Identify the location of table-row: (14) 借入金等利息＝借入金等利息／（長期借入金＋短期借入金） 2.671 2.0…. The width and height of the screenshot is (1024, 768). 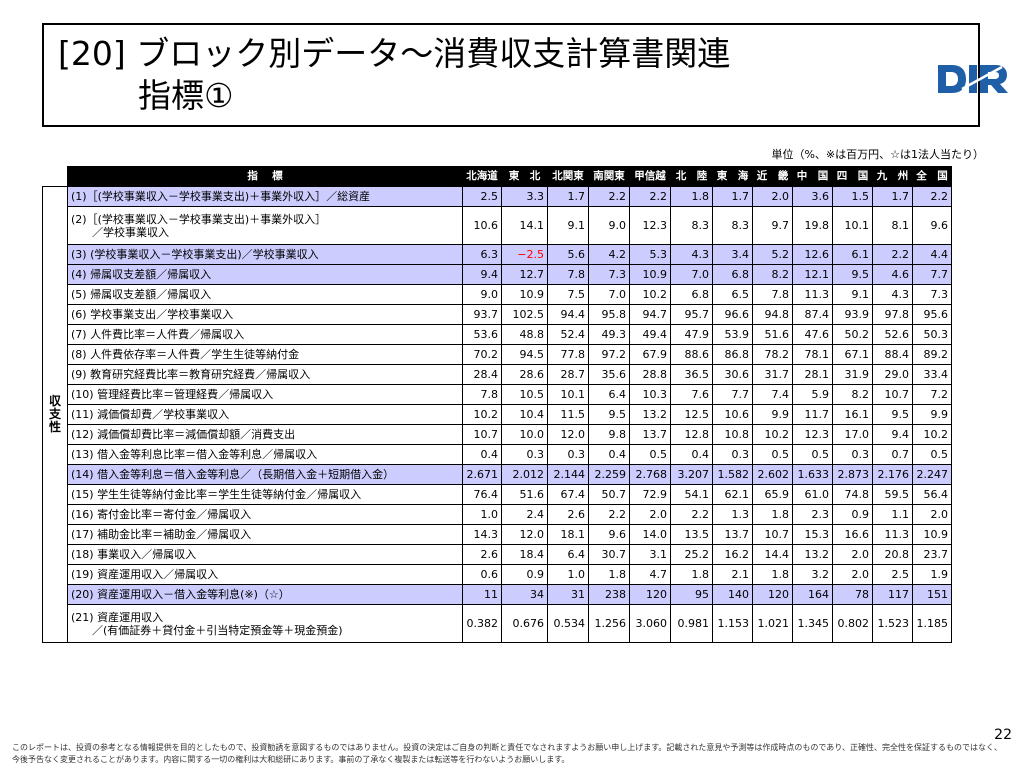
(497, 474).